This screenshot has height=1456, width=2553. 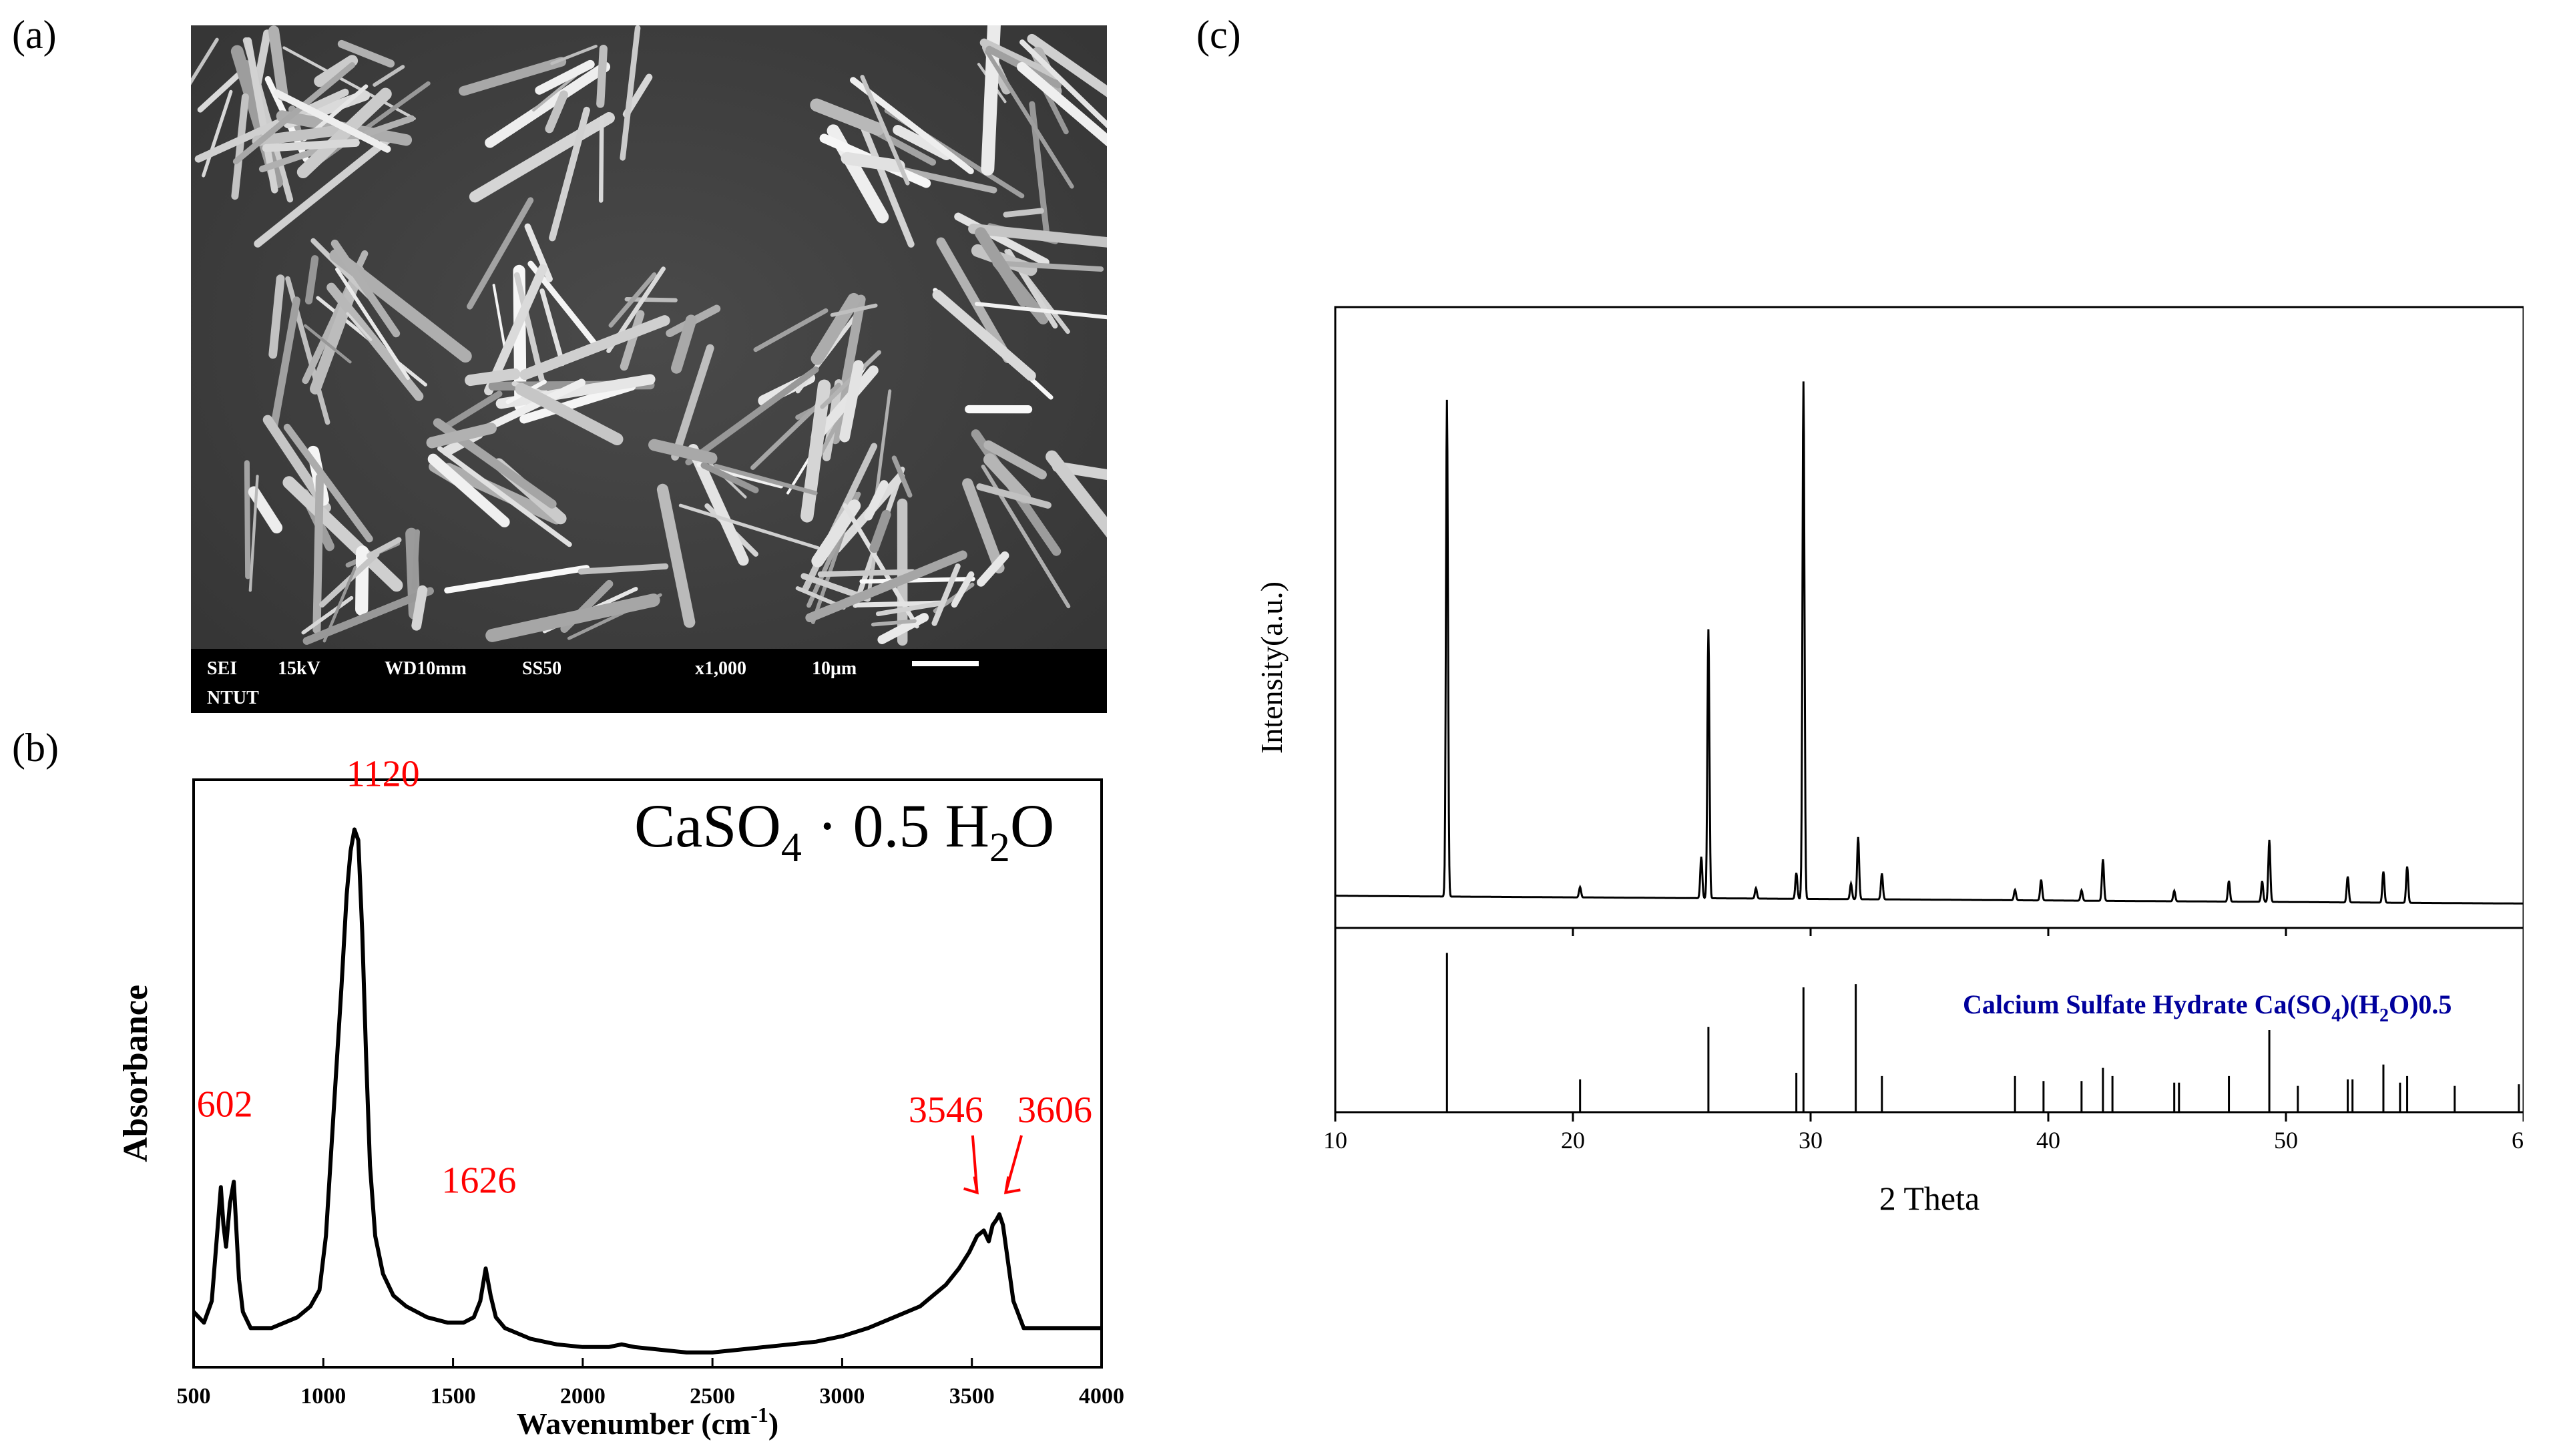 What do you see at coordinates (1811, 1140) in the screenshot?
I see `xrd-x-tick-label: 30` at bounding box center [1811, 1140].